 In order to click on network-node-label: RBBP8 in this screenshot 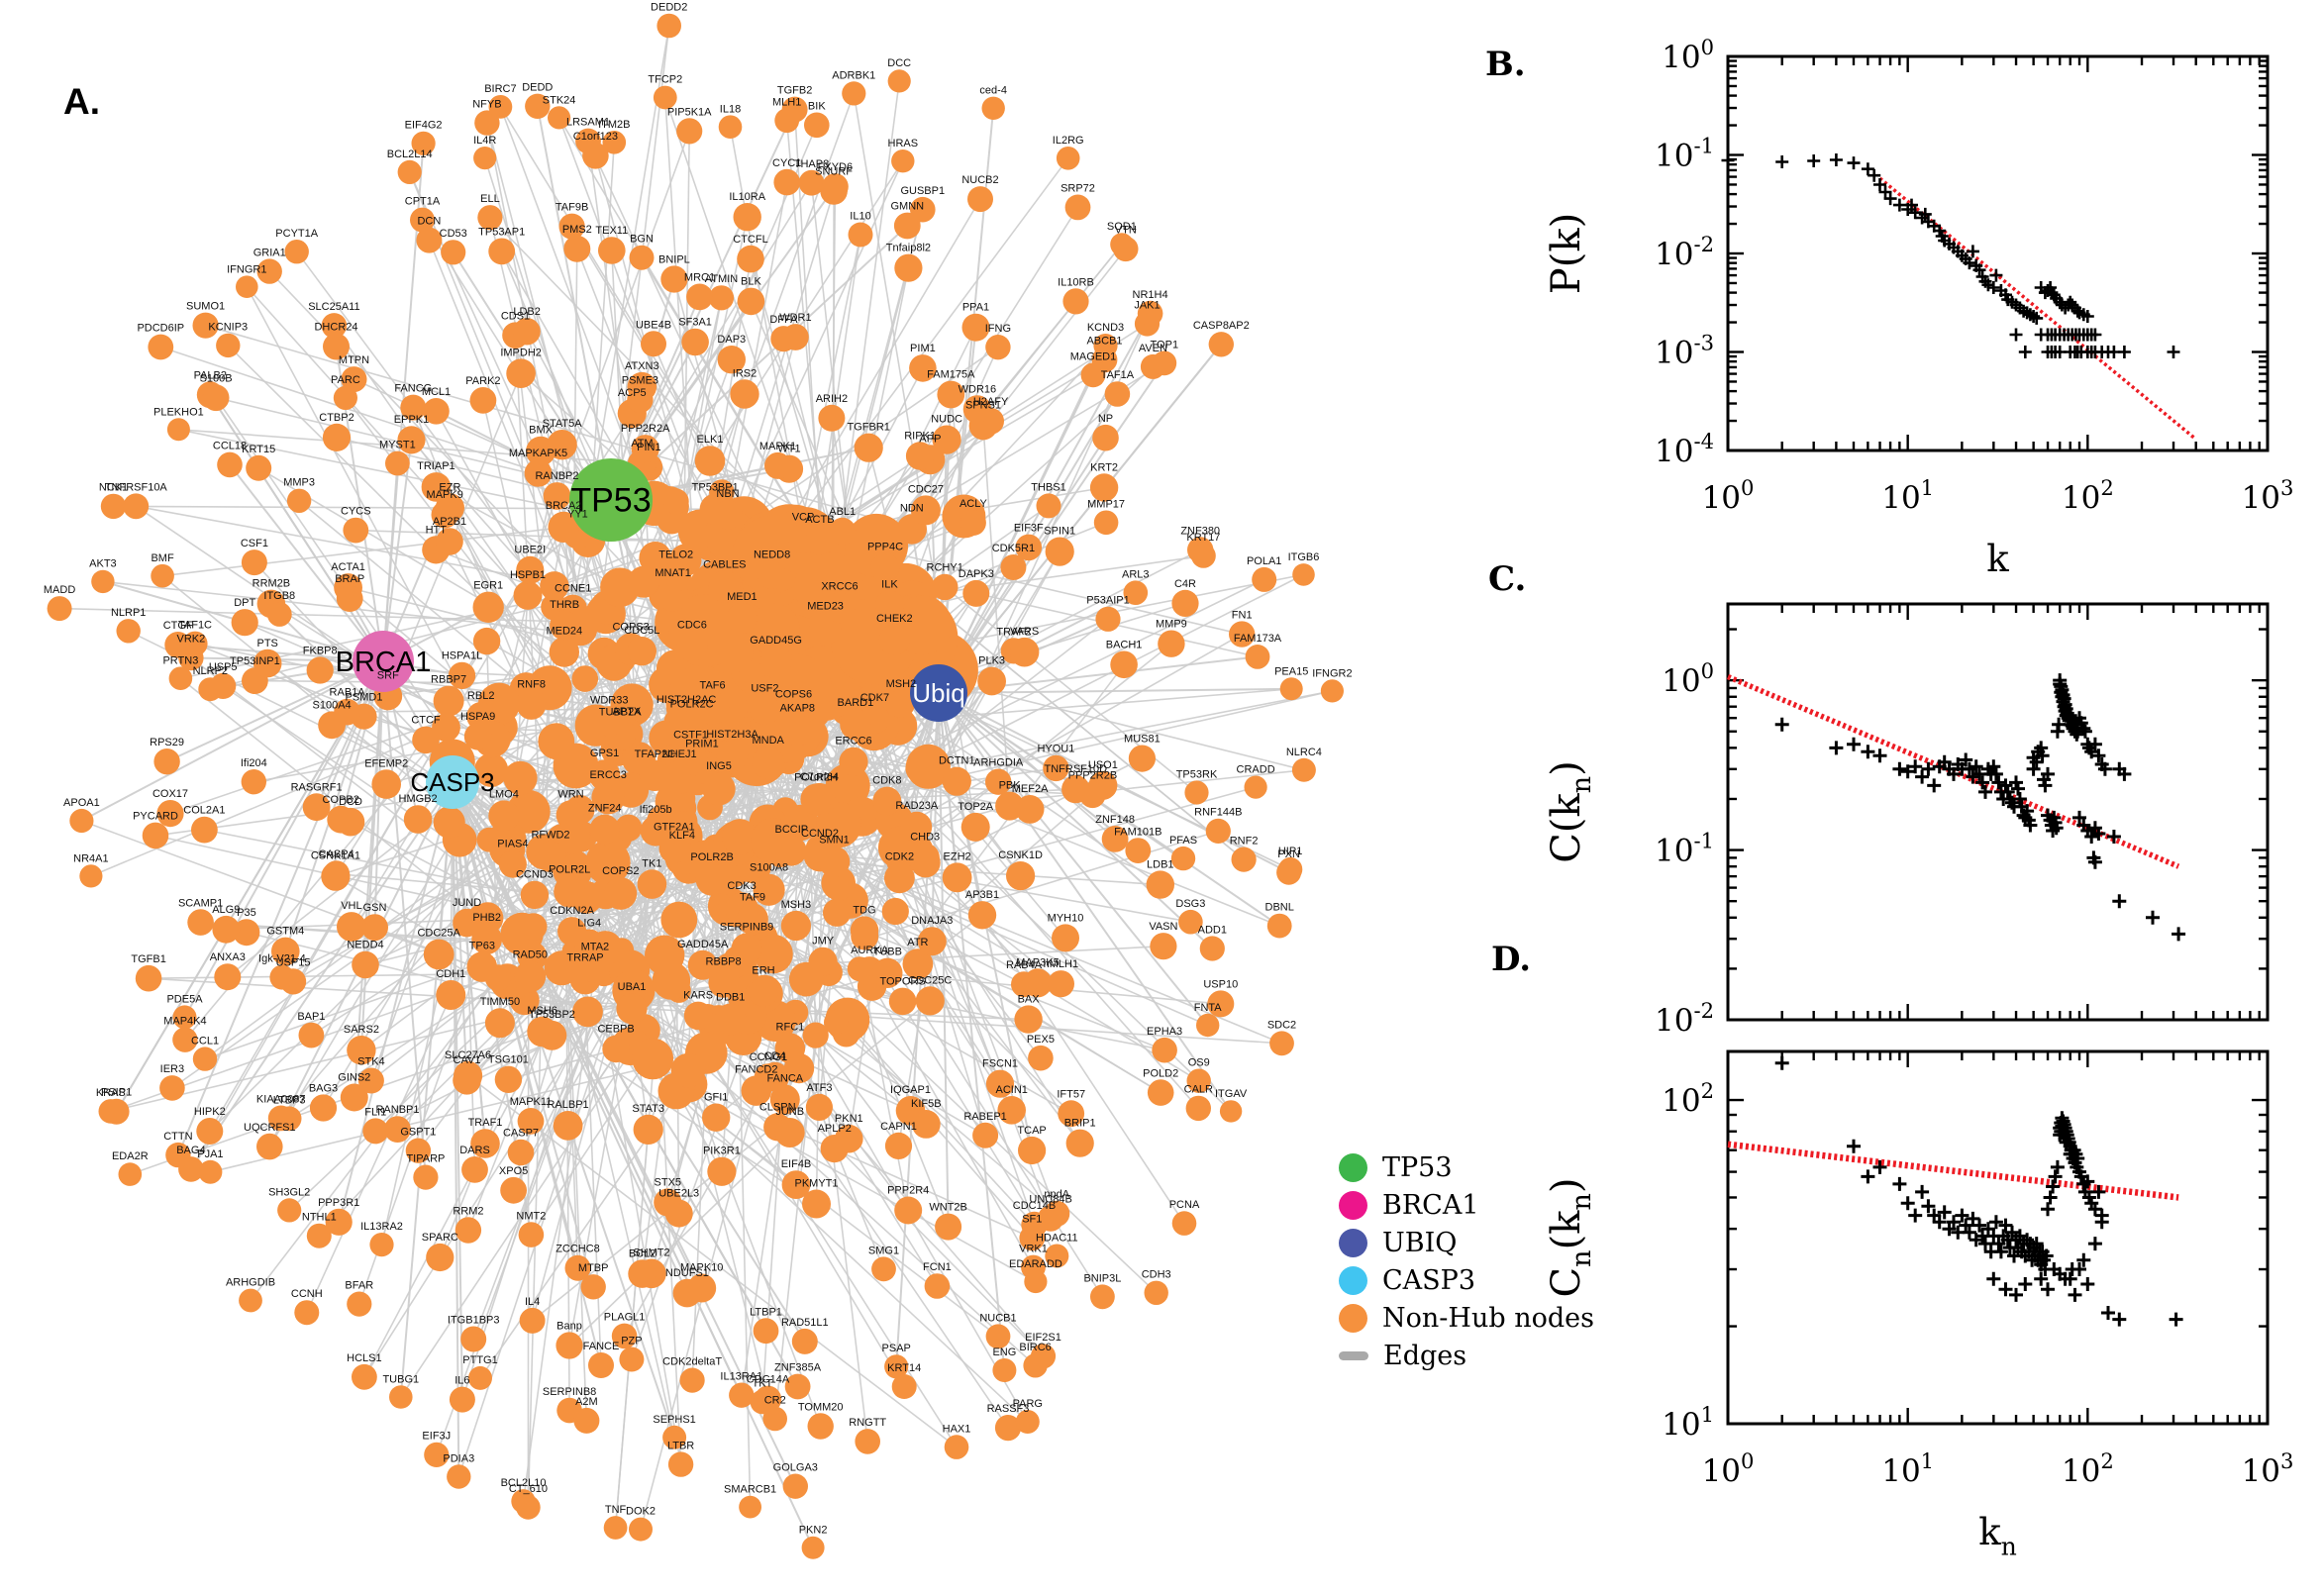, I will do `click(724, 961)`.